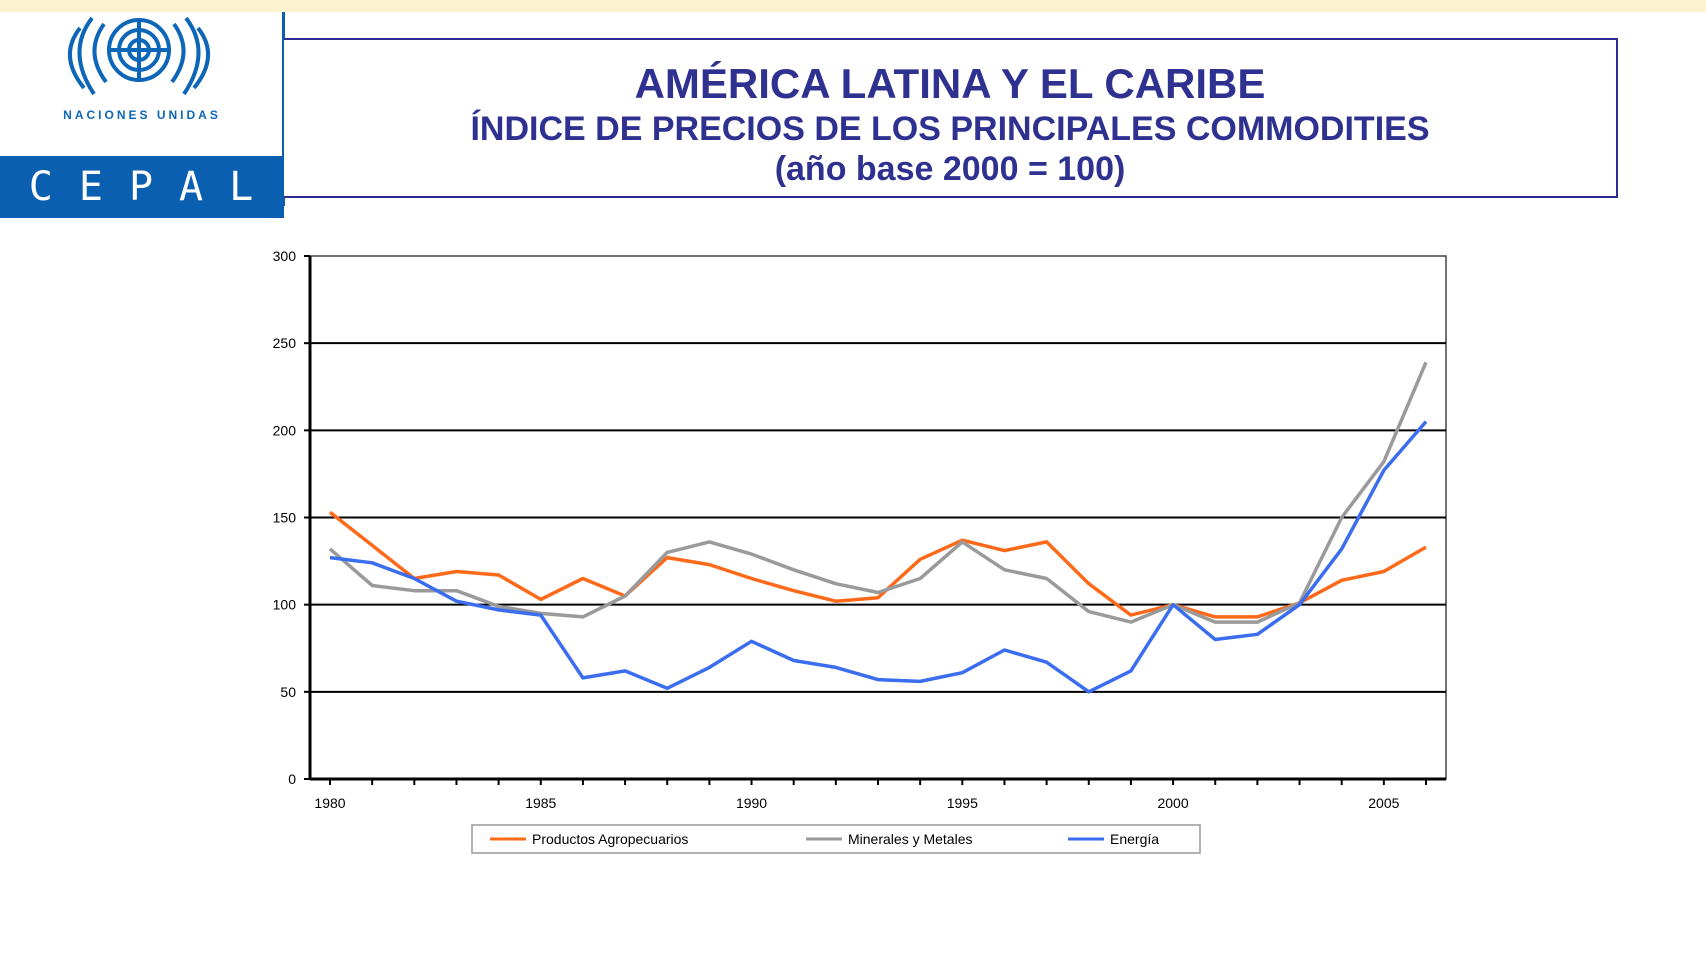 Image resolution: width=1706 pixels, height=960 pixels. I want to click on logo-edge, so click(283, 109).